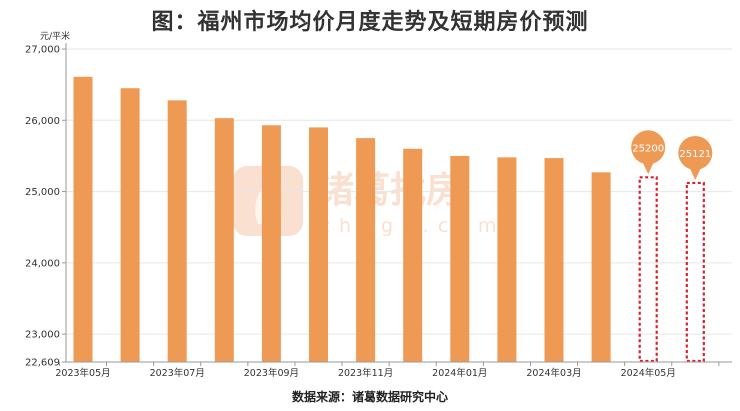 The image size is (740, 411). Describe the element at coordinates (55, 37) in the screenshot. I see `y-axis-unit: 元/平米` at that location.